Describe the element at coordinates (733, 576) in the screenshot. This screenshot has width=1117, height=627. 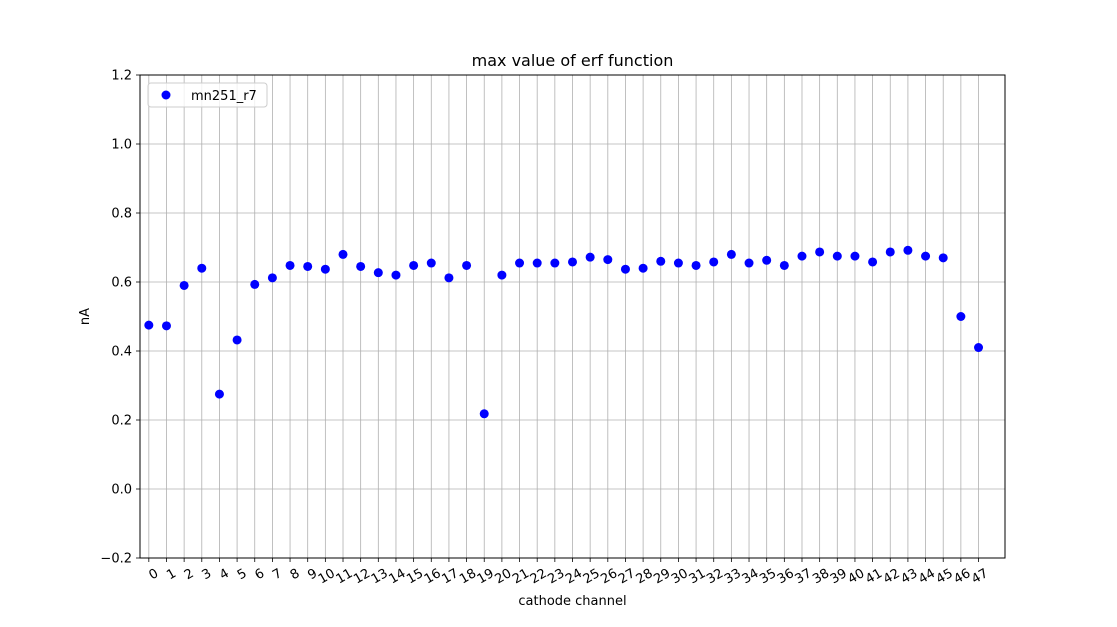
I see `x-tick-label: 33` at that location.